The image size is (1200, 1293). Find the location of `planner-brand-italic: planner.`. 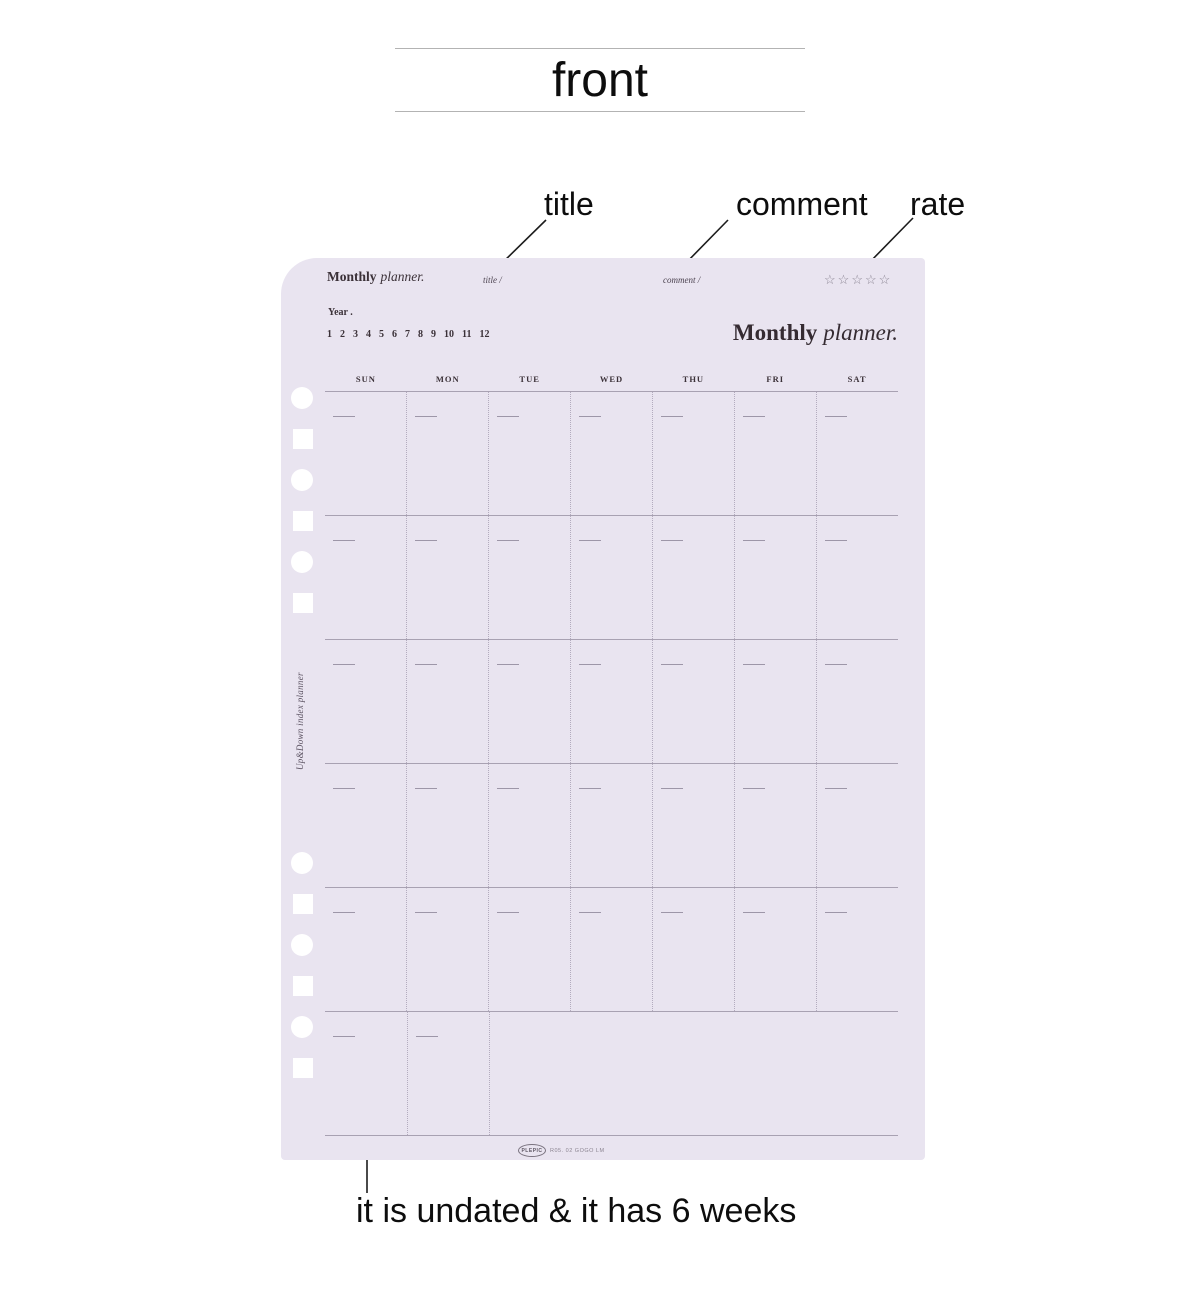

planner-brand-italic: planner. is located at coordinates (402, 276).